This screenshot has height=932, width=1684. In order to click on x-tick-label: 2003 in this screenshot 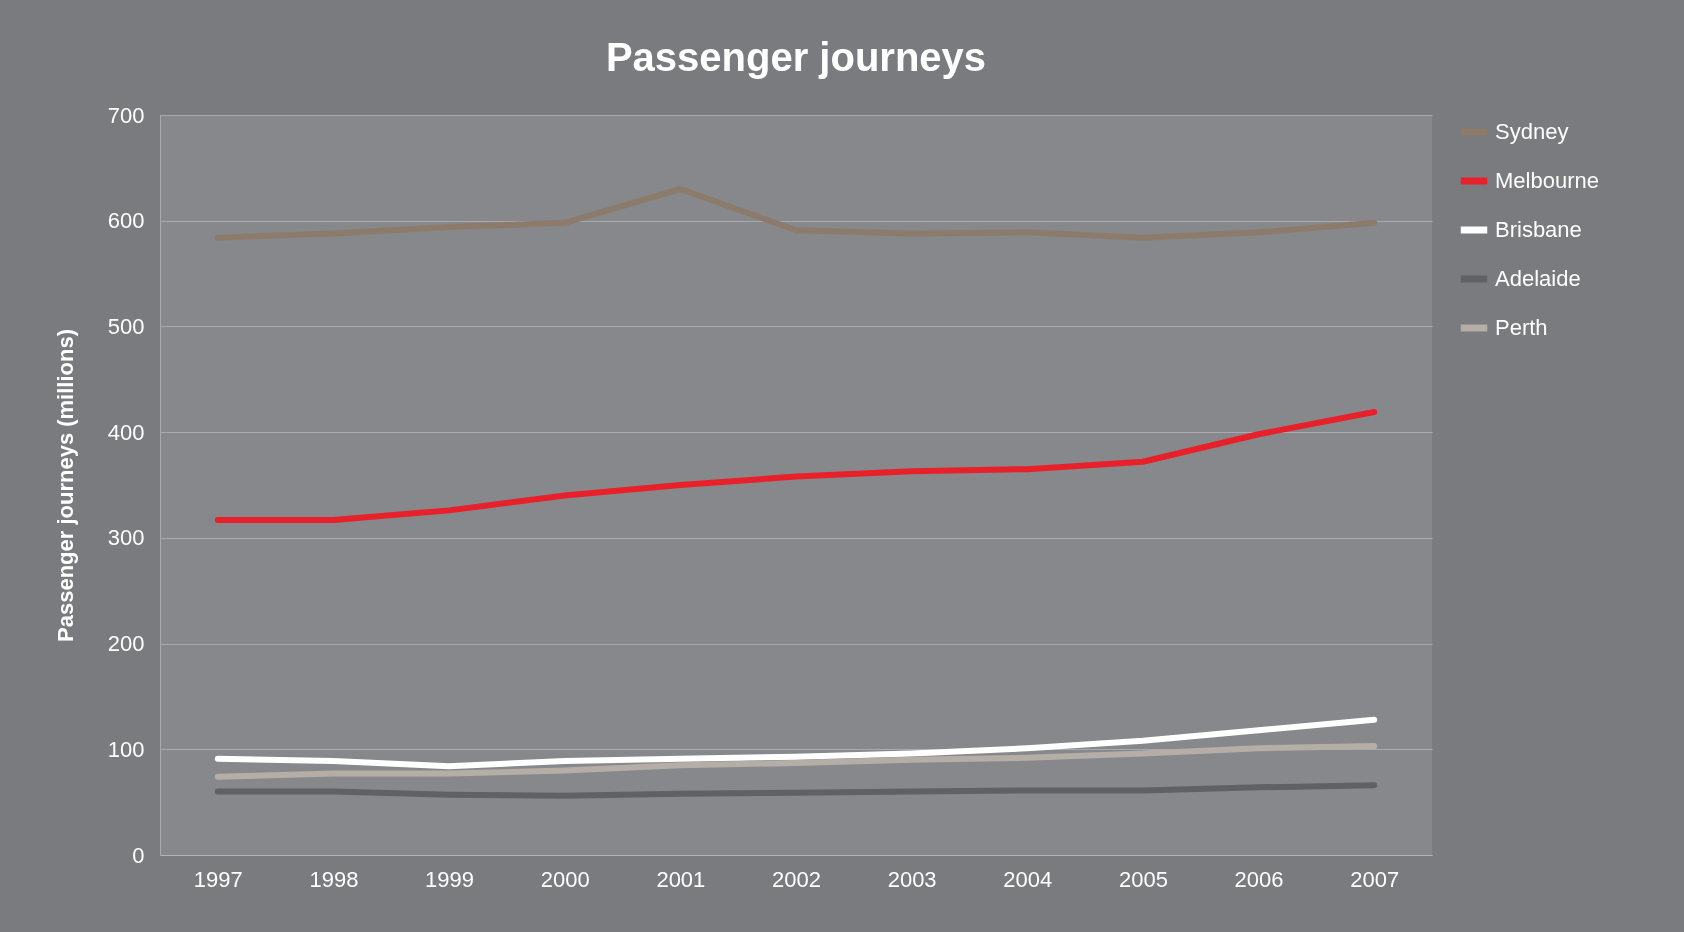, I will do `click(912, 879)`.